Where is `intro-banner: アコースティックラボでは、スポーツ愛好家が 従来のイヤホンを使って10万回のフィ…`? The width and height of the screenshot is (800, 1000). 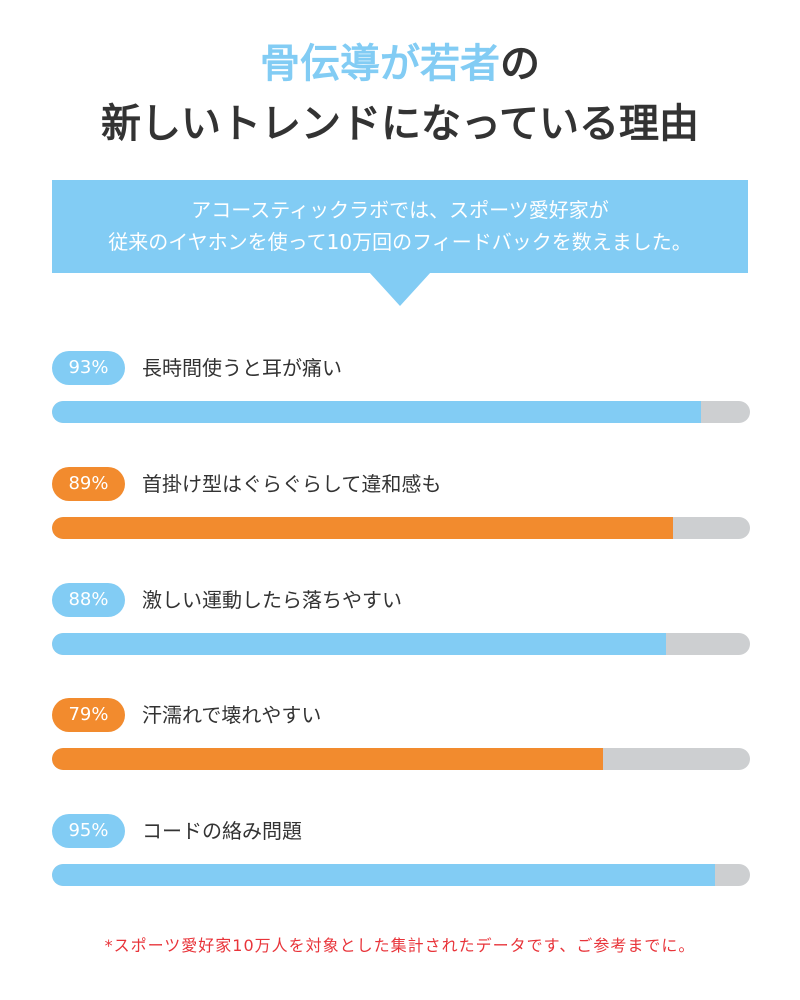 intro-banner: アコースティックラボでは、スポーツ愛好家が 従来のイヤホンを使って10万回のフィ… is located at coordinates (400, 226).